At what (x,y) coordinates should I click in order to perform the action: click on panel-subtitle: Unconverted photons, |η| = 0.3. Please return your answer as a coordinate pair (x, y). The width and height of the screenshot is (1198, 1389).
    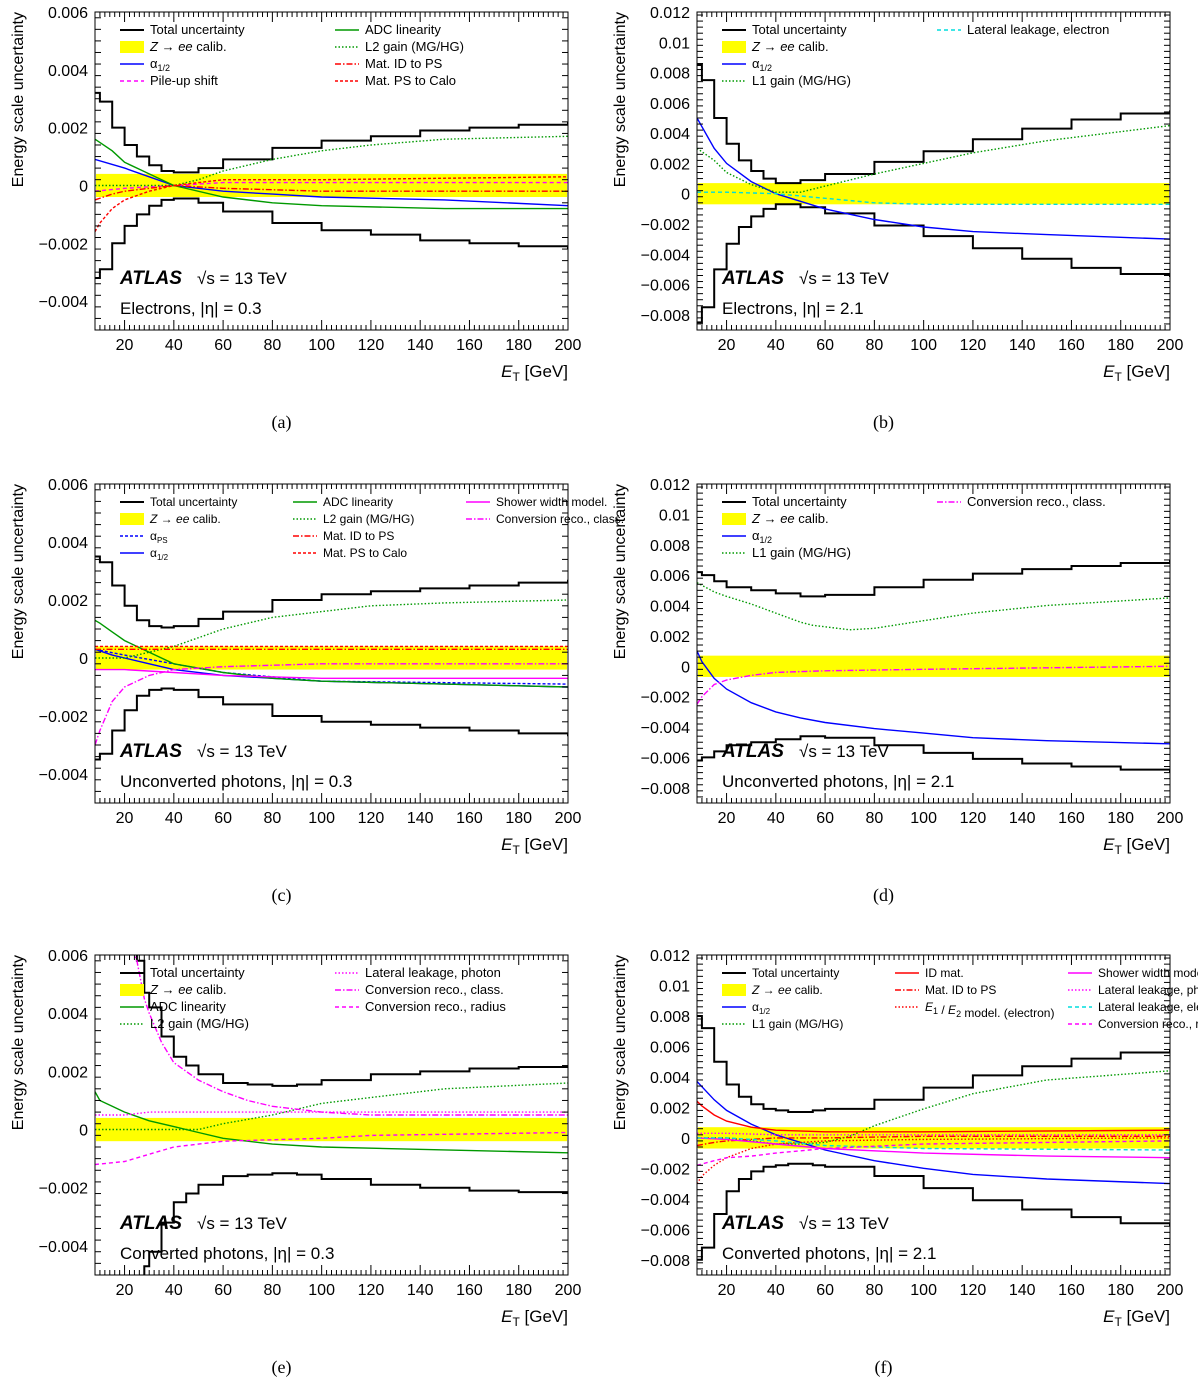
    Looking at the image, I should click on (236, 781).